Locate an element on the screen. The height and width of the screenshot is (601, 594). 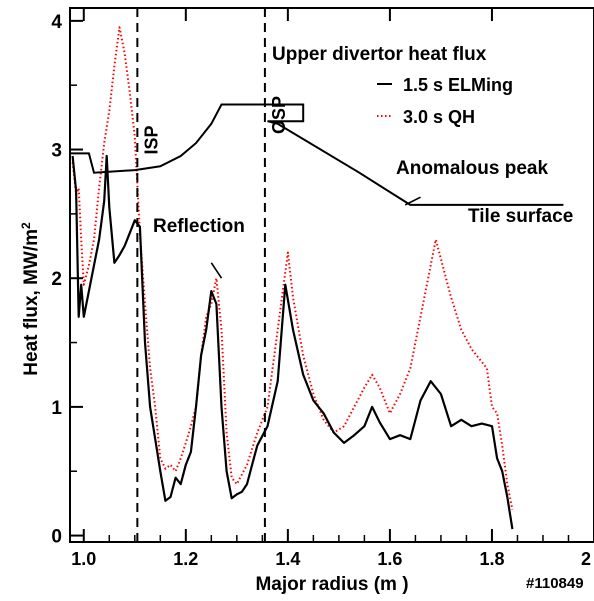
annotation-layer: Reflection Anomalous peak is located at coordinates (350, 218).